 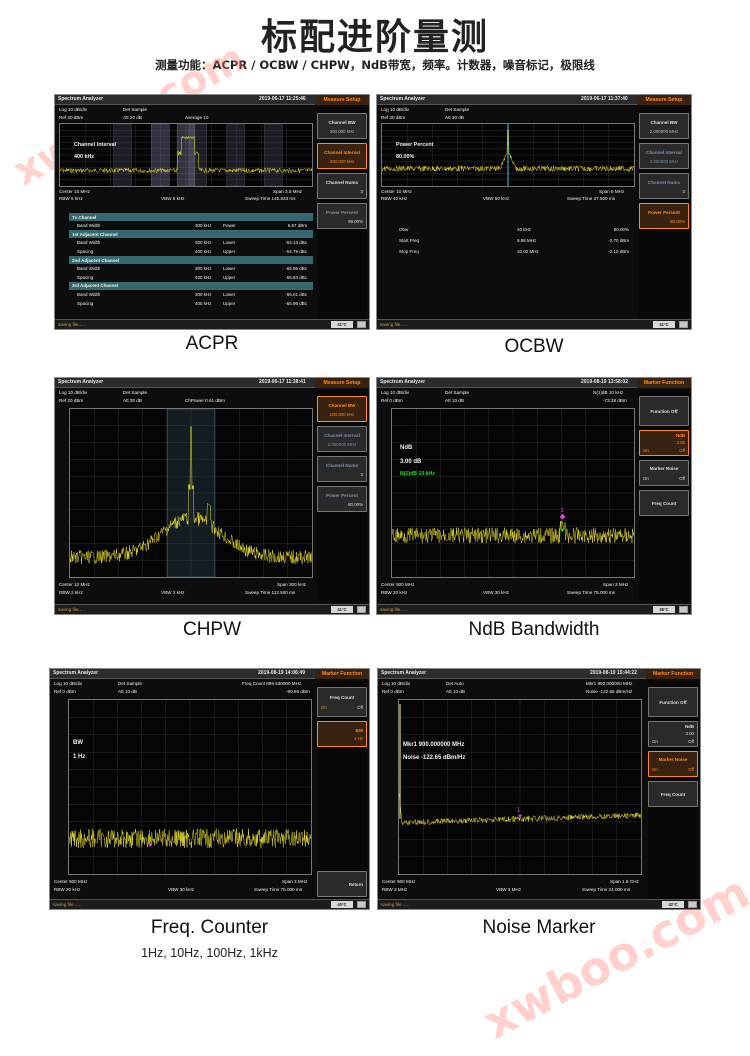 I want to click on softkey-power-percent: Power Percent 99.00%, so click(x=342, y=216).